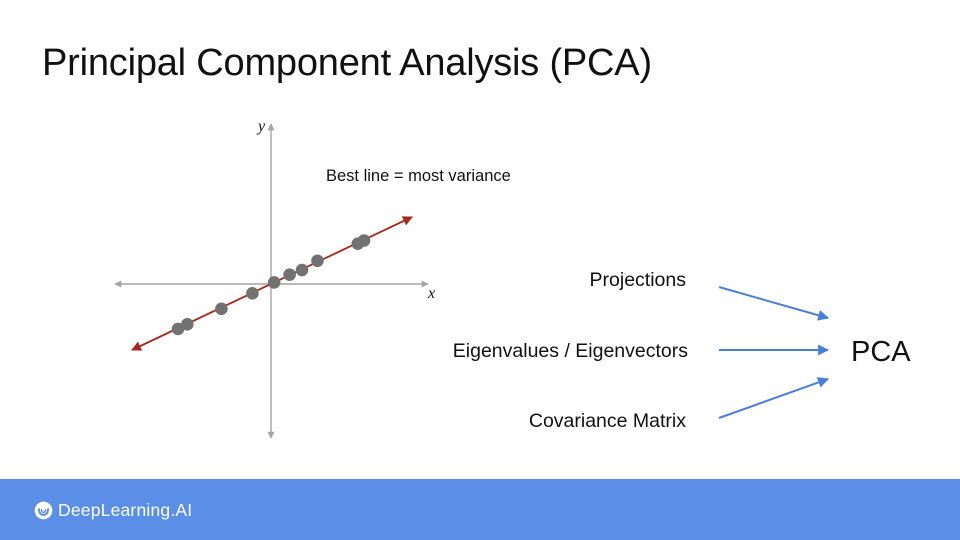 The height and width of the screenshot is (540, 960). I want to click on data-points, so click(271, 285).